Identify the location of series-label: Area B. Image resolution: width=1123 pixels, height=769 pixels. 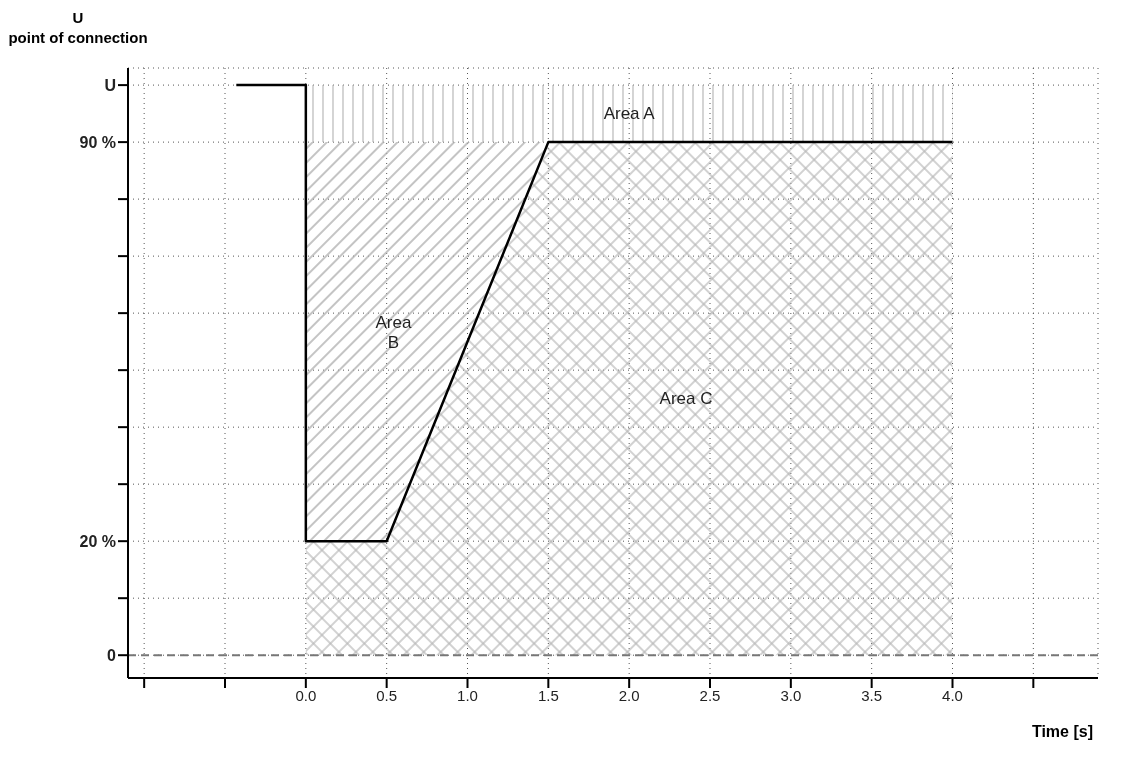
(393, 333).